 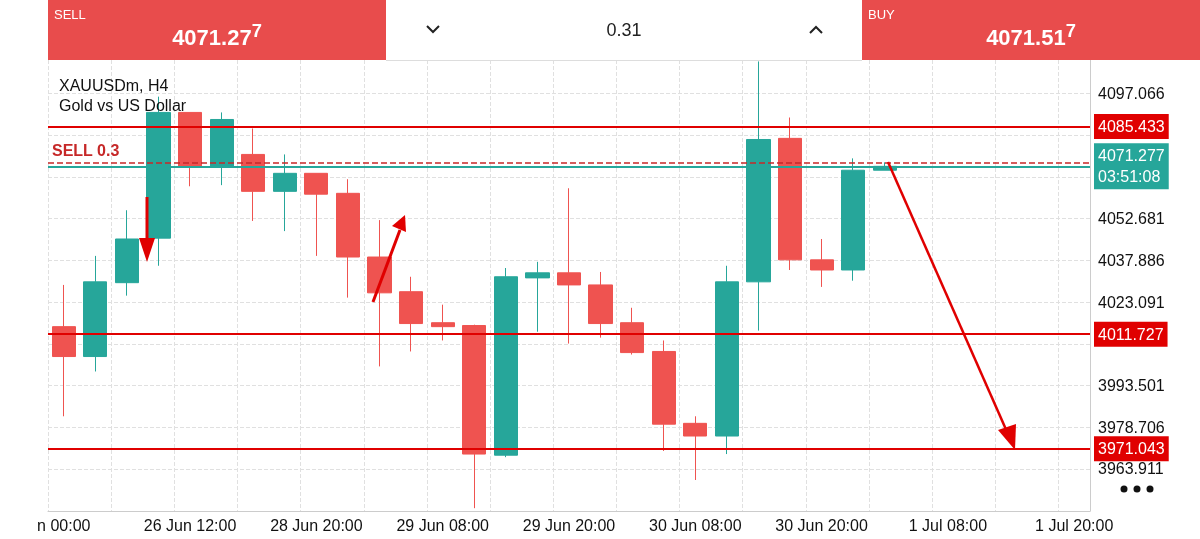 I want to click on ref-line-label: 3971.043, so click(x=1131, y=449).